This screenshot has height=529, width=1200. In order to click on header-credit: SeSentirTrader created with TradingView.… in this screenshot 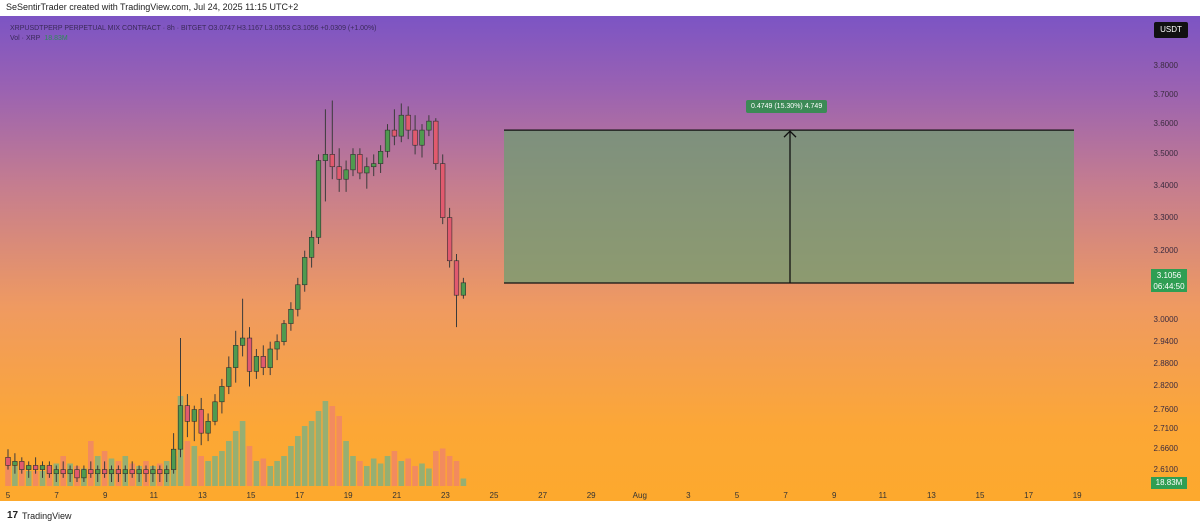, I will do `click(152, 7)`.